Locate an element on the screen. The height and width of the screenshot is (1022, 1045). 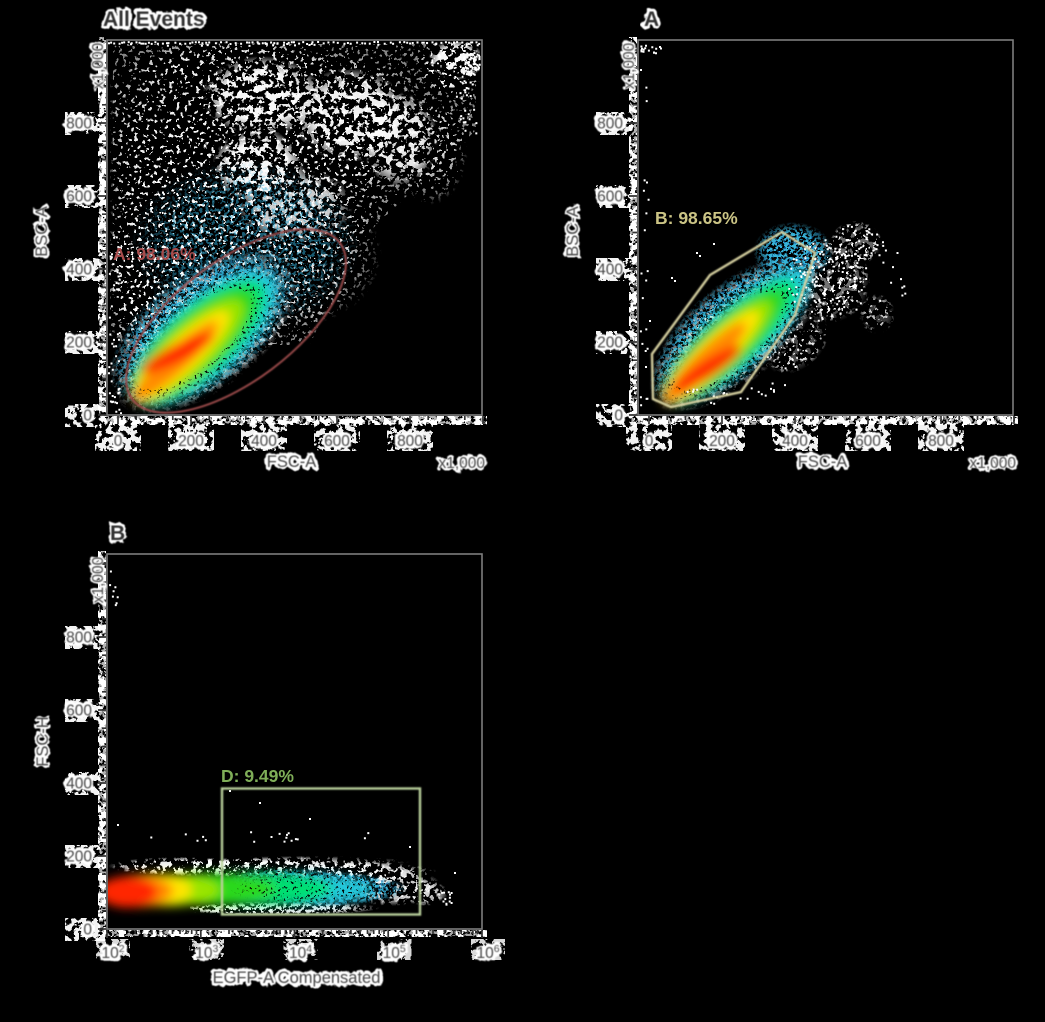
svg-text: FSC-H is located at coordinates (43, 741).